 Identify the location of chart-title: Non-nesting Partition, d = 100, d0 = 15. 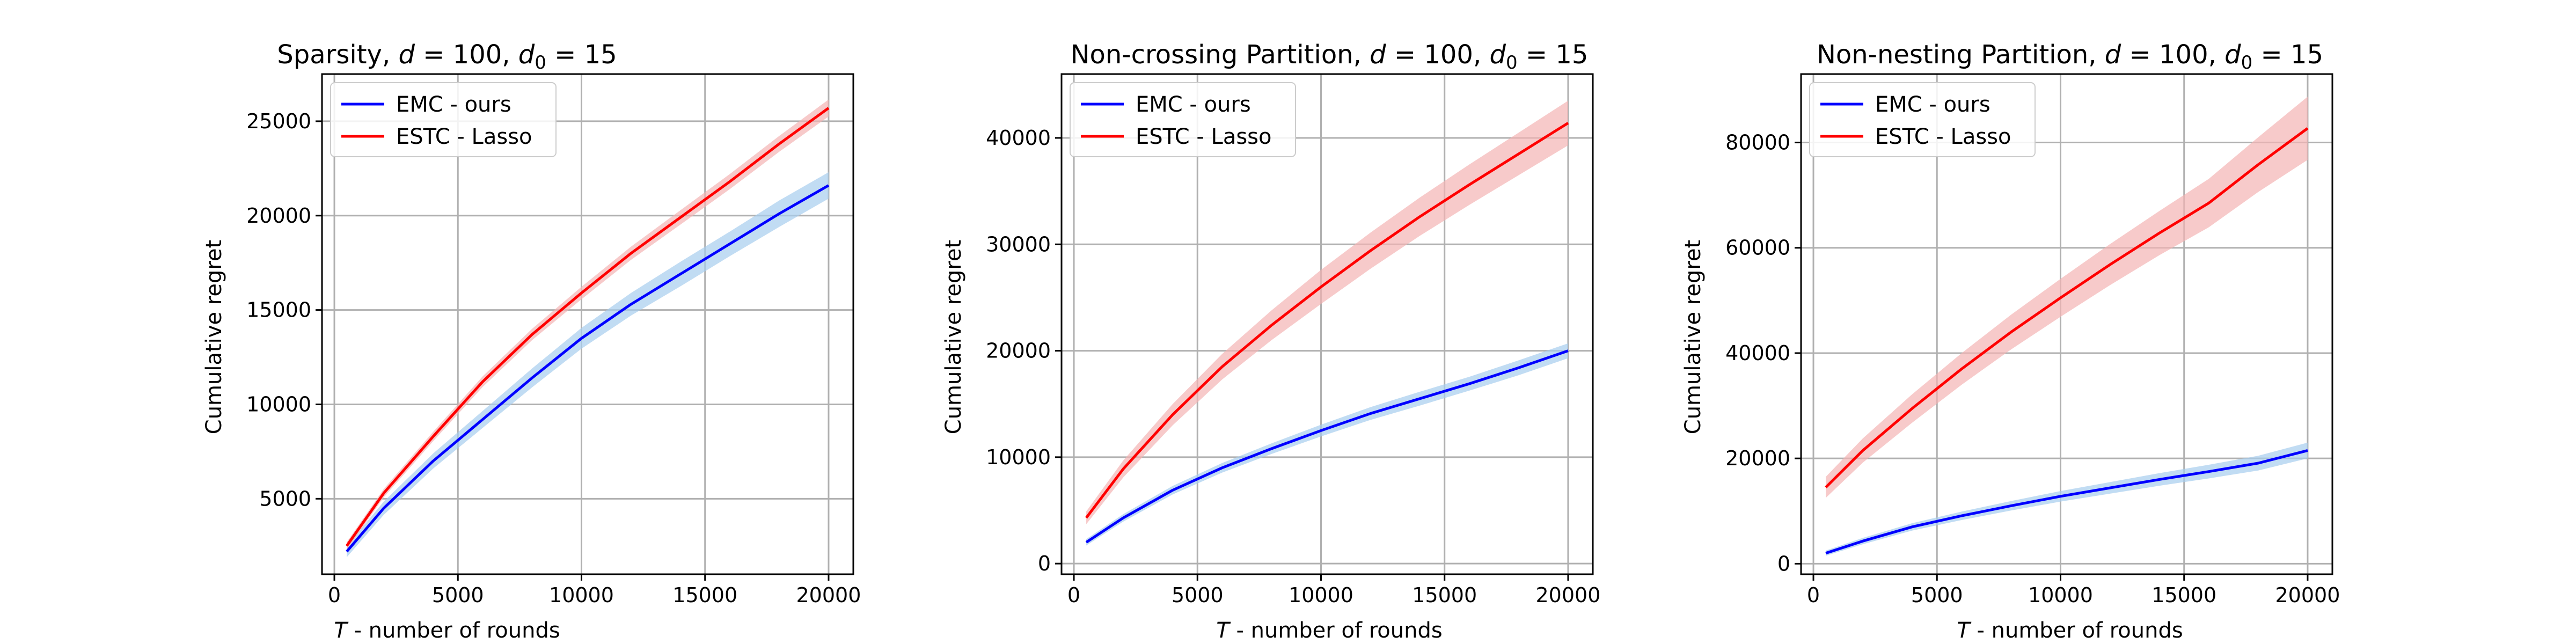
(2070, 57).